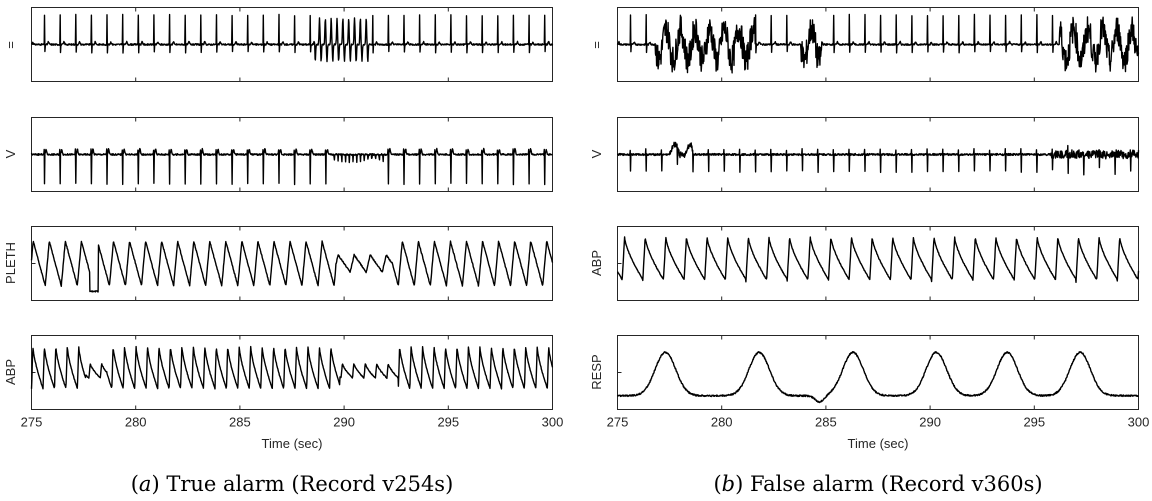 The image size is (1152, 501). Describe the element at coordinates (722, 422) in the screenshot. I see `b-xtick-label-280: 280` at that location.